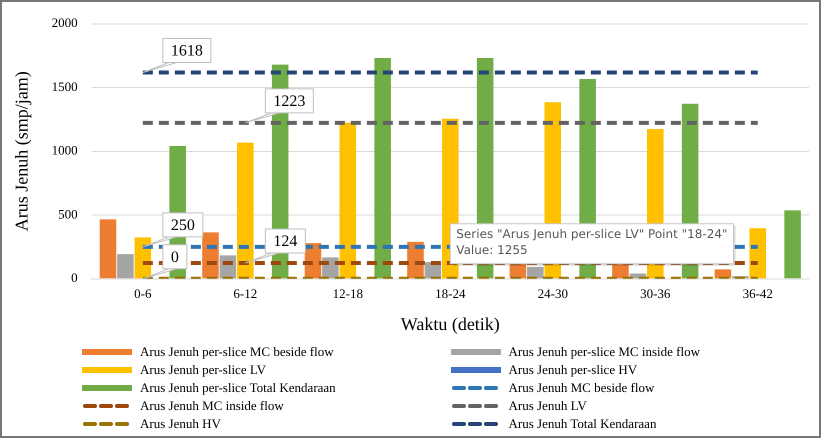  What do you see at coordinates (203, 370) in the screenshot?
I see `legend-label: Arus Jenuh per-slice LV` at bounding box center [203, 370].